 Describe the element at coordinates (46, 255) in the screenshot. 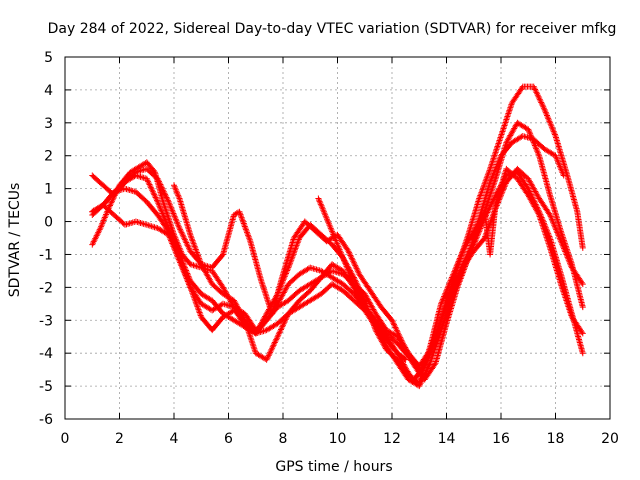

I see `y-tick-label: -1` at that location.